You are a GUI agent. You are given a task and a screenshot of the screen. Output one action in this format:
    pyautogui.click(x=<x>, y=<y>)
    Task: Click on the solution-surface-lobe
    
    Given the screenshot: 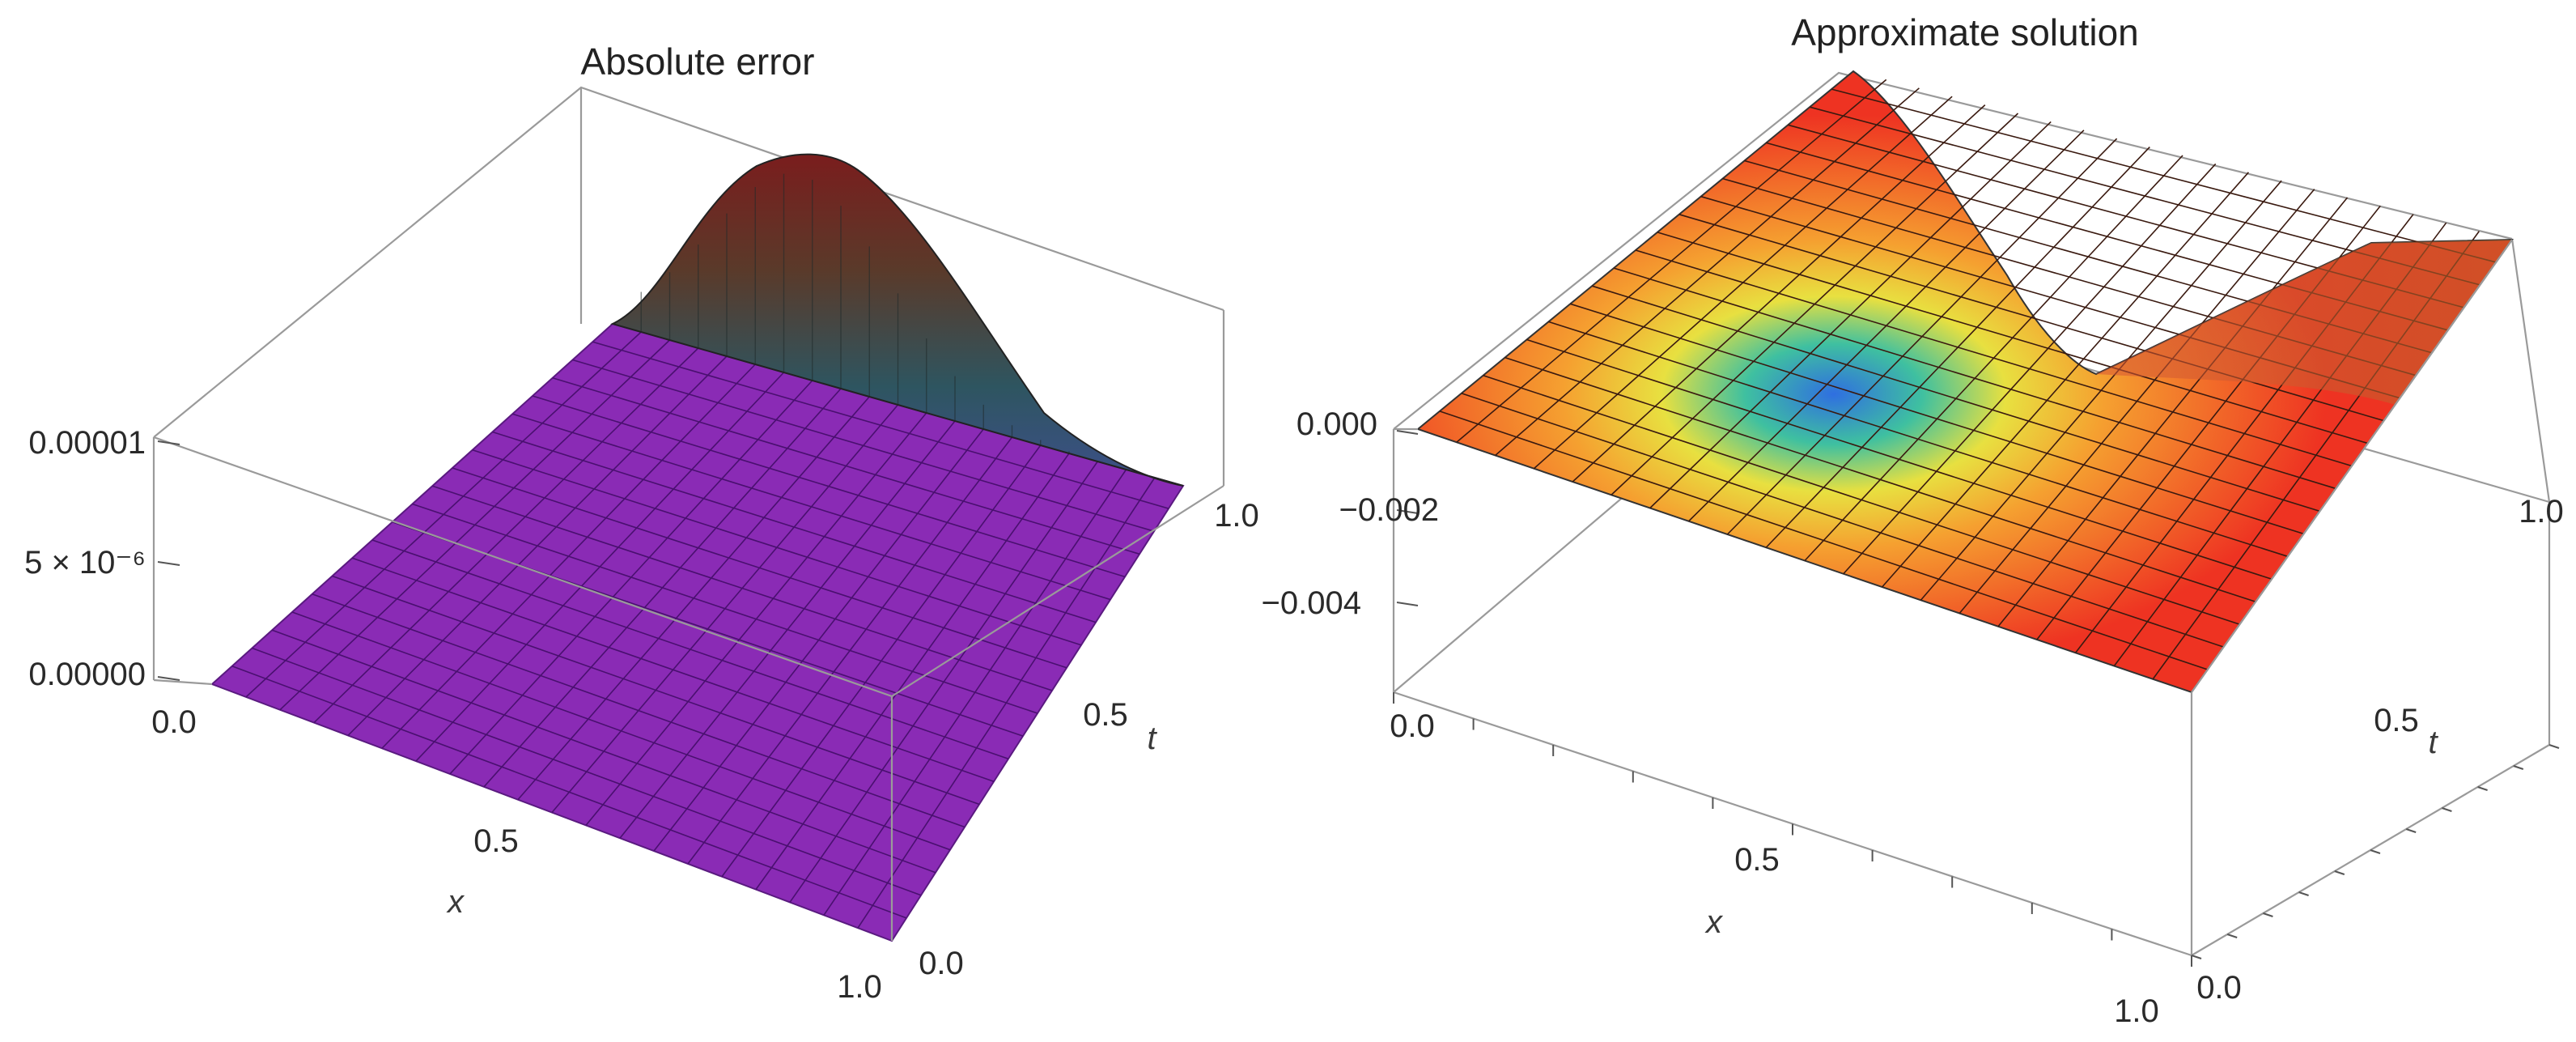 What is the action you would take?
    pyautogui.click(x=2304, y=322)
    